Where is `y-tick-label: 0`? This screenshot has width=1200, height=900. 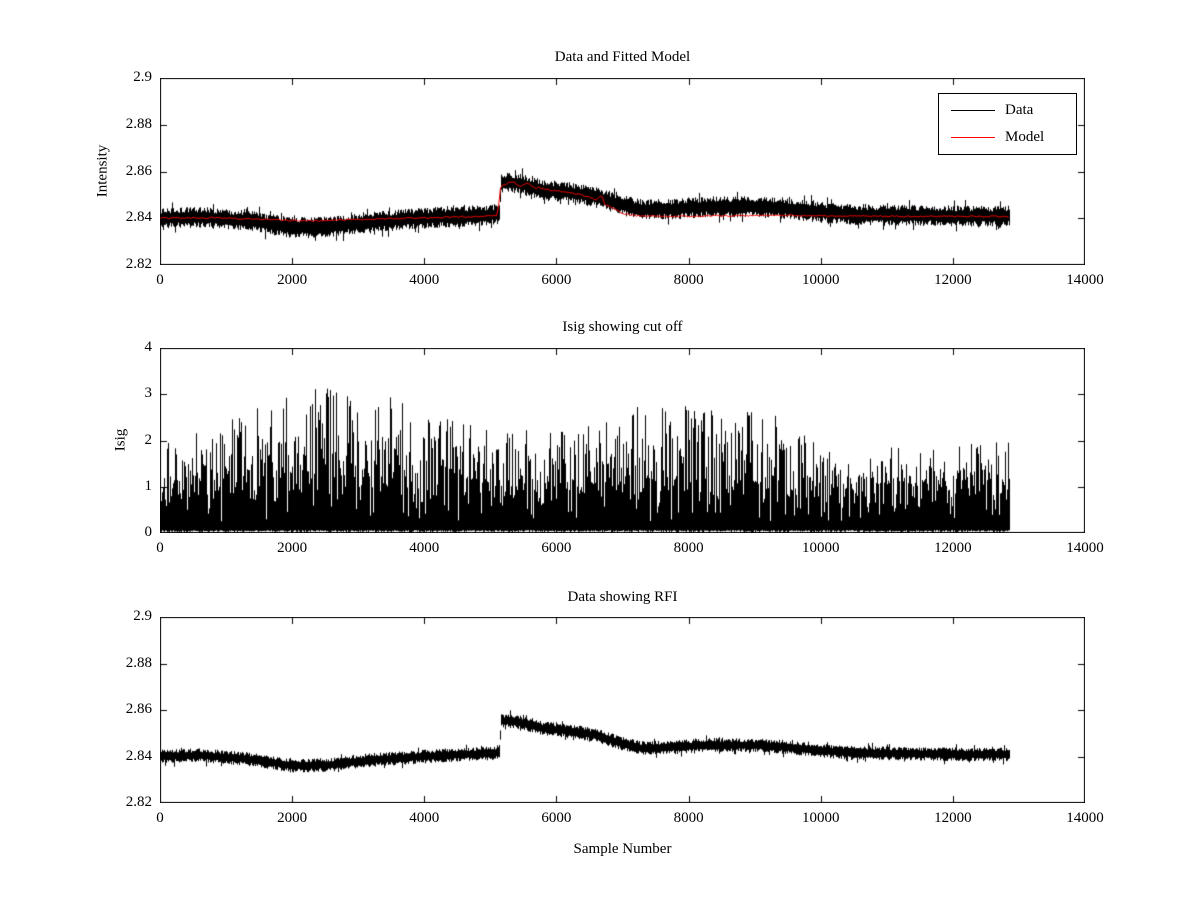
y-tick-label: 0 is located at coordinates (148, 532).